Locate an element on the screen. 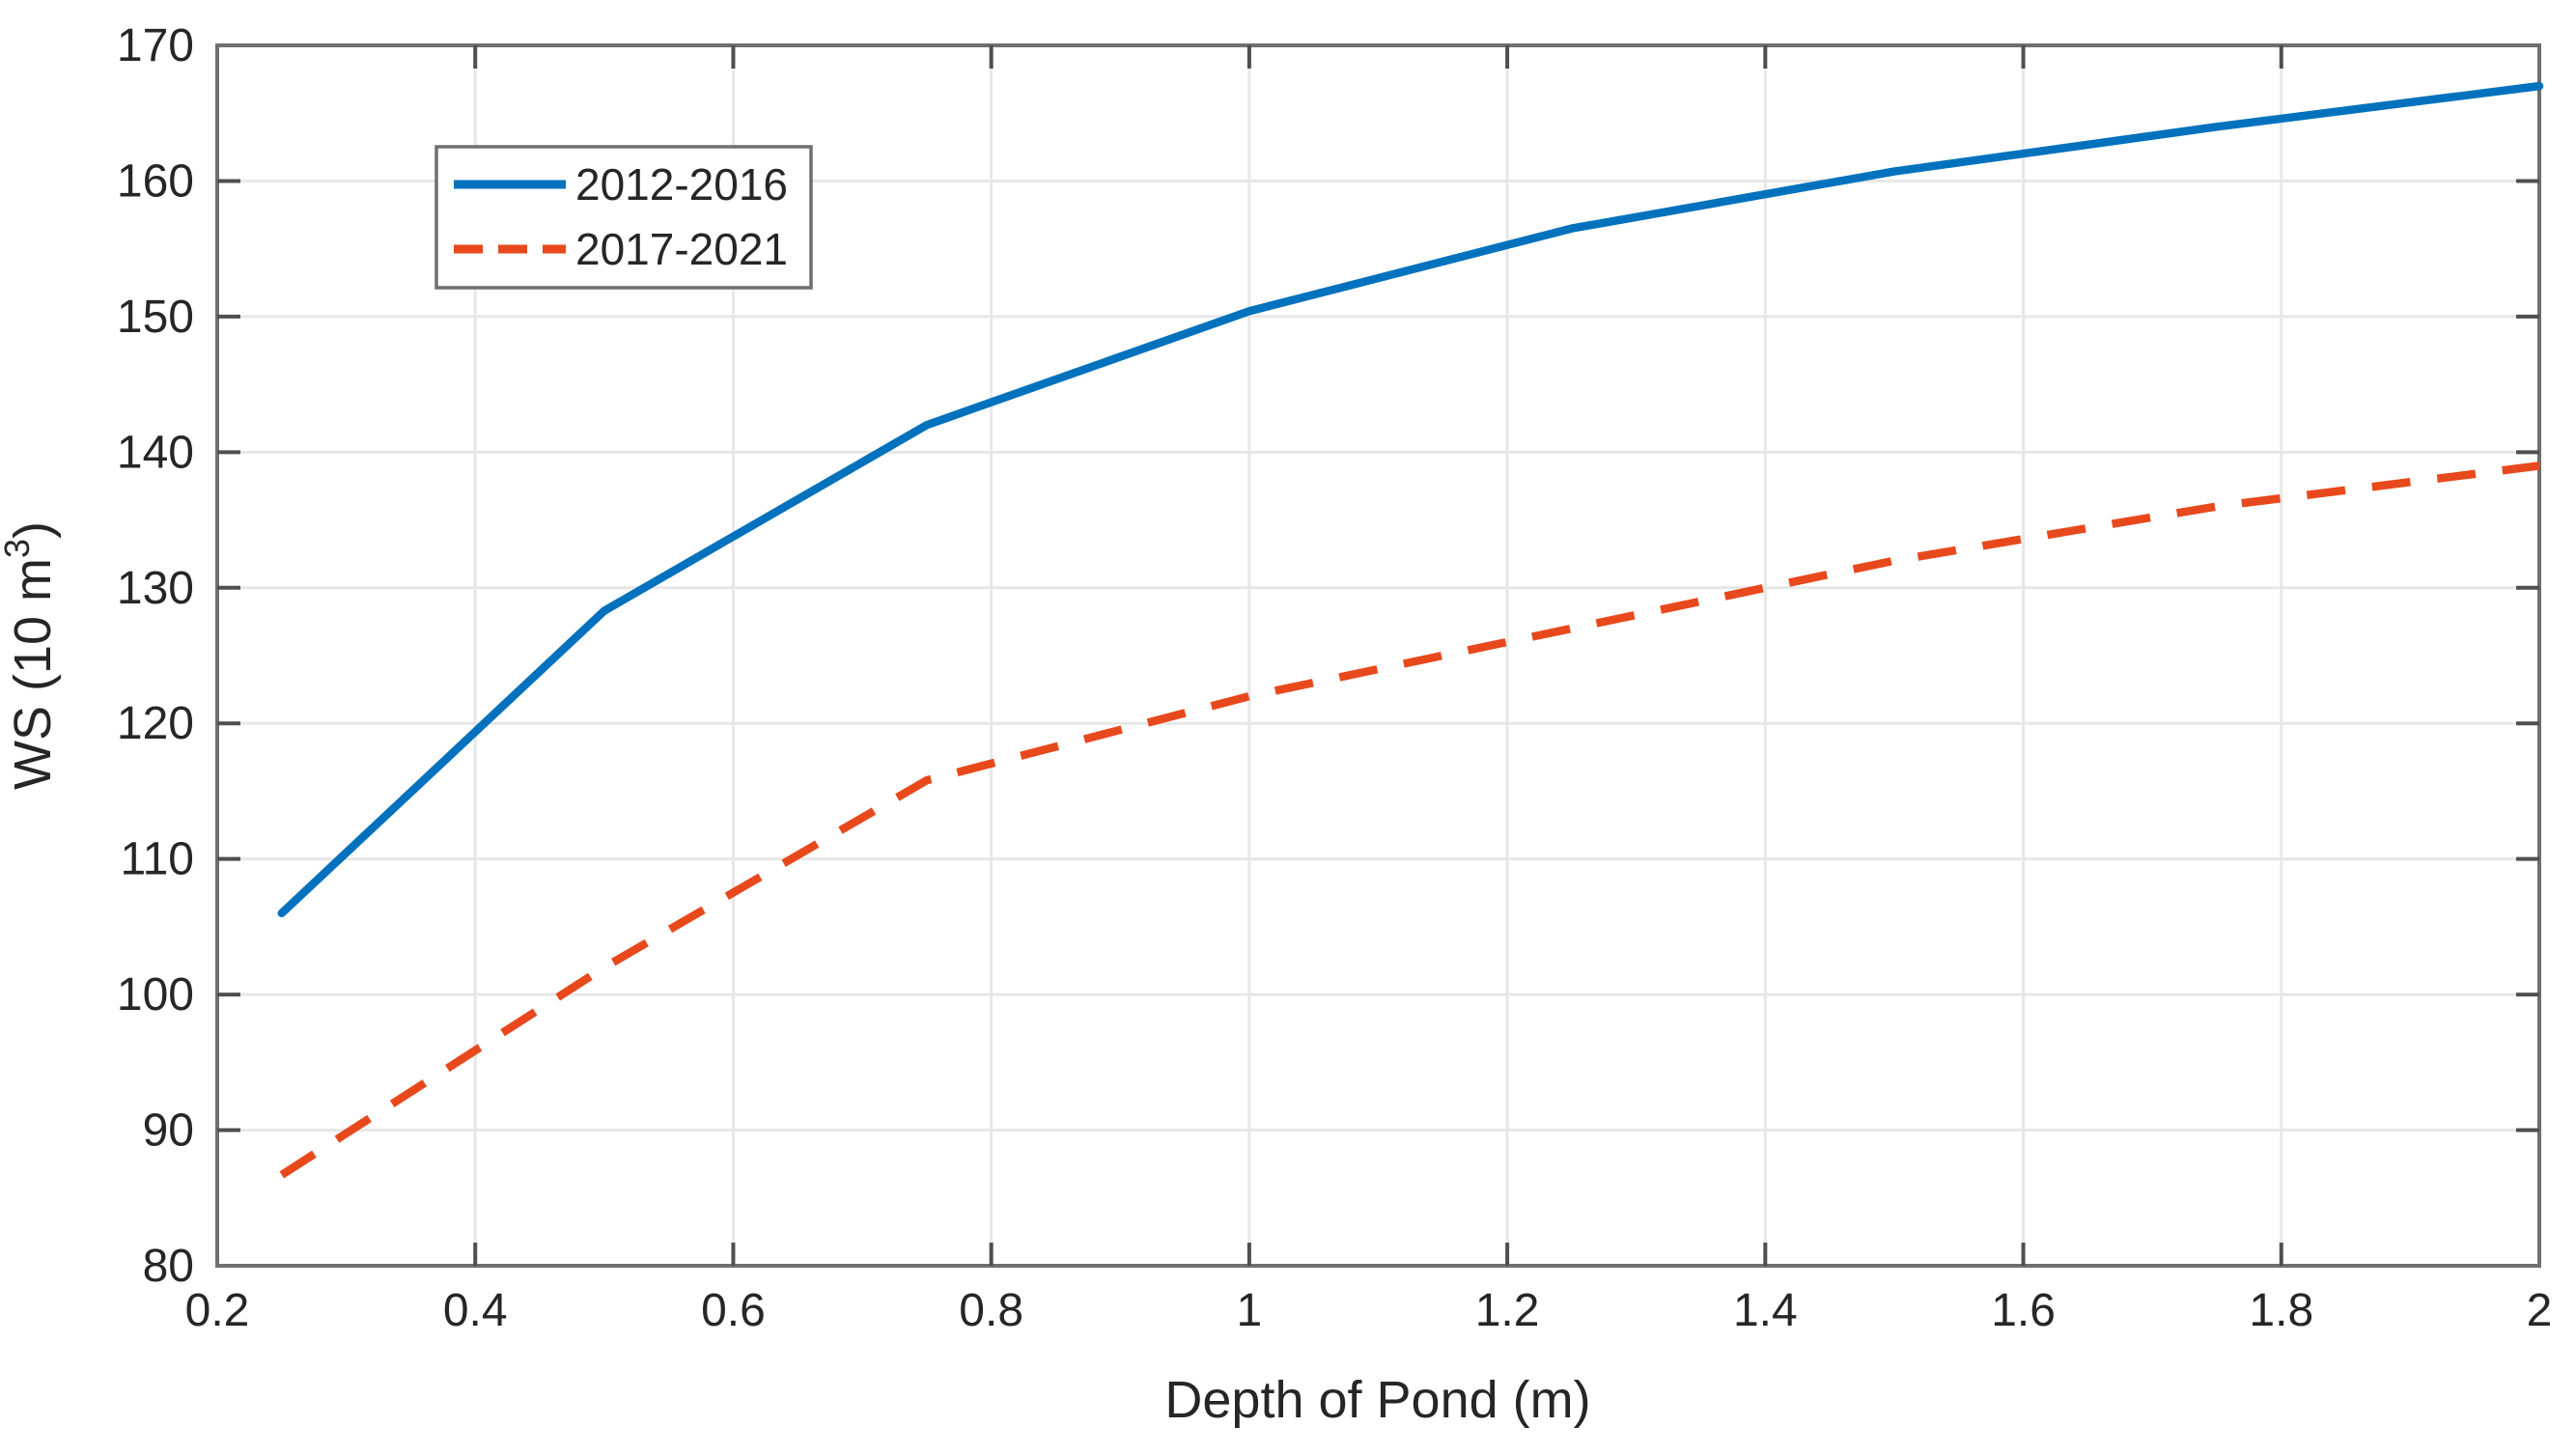 This screenshot has height=1455, width=2576. x-tick-label: 0.6 is located at coordinates (734, 1311).